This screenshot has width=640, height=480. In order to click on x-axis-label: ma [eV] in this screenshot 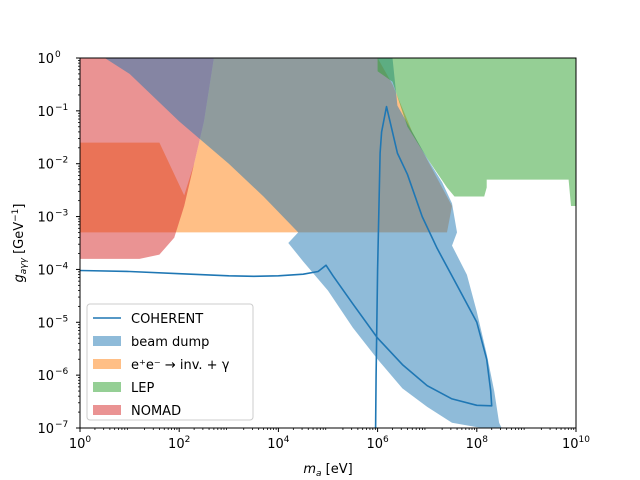, I will do `click(327, 470)`.